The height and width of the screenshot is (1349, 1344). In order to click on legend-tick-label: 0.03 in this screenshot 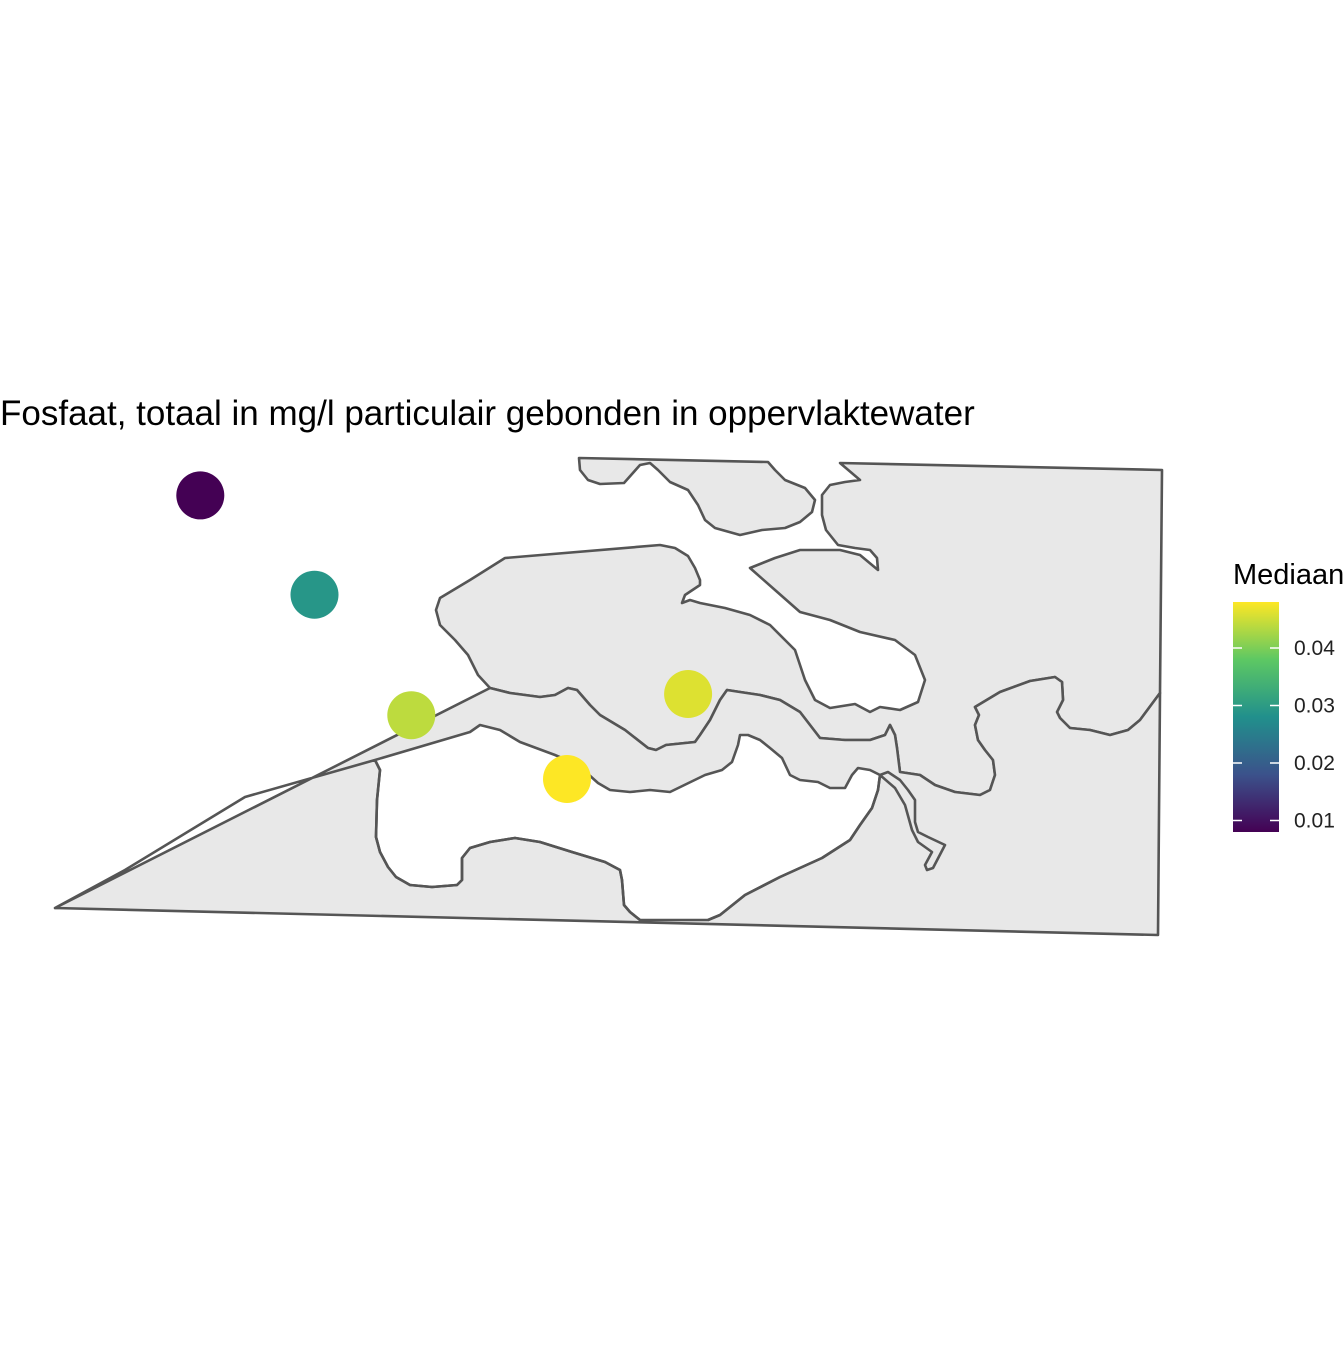, I will do `click(1314, 706)`.